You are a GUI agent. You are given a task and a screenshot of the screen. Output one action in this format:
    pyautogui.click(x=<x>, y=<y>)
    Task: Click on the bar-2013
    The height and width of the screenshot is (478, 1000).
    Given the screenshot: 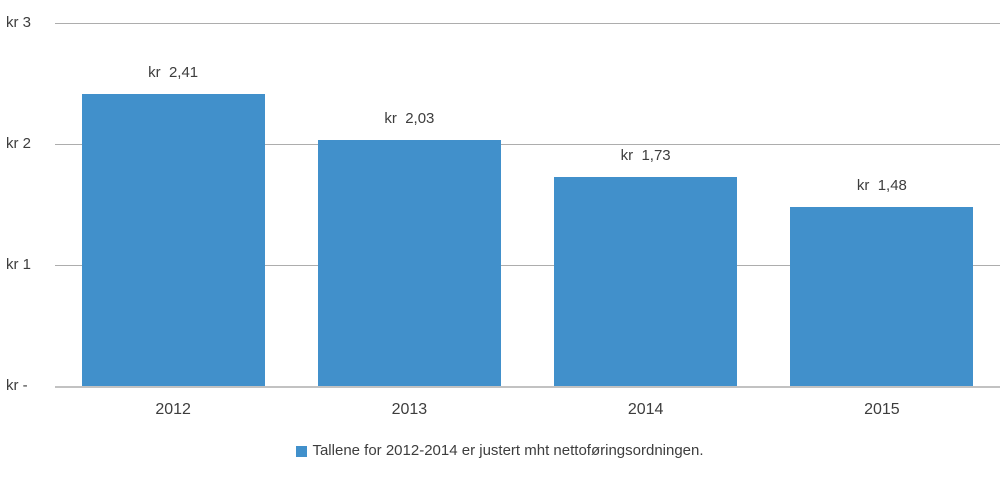 What is the action you would take?
    pyautogui.click(x=409, y=263)
    